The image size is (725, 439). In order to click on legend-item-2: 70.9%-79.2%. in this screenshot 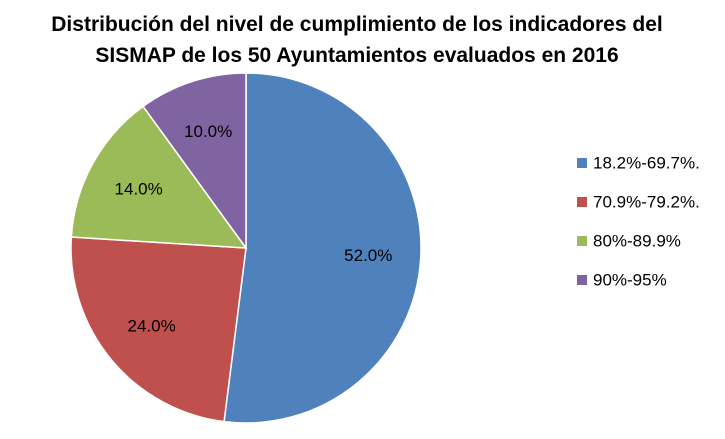, I will do `click(638, 202)`.